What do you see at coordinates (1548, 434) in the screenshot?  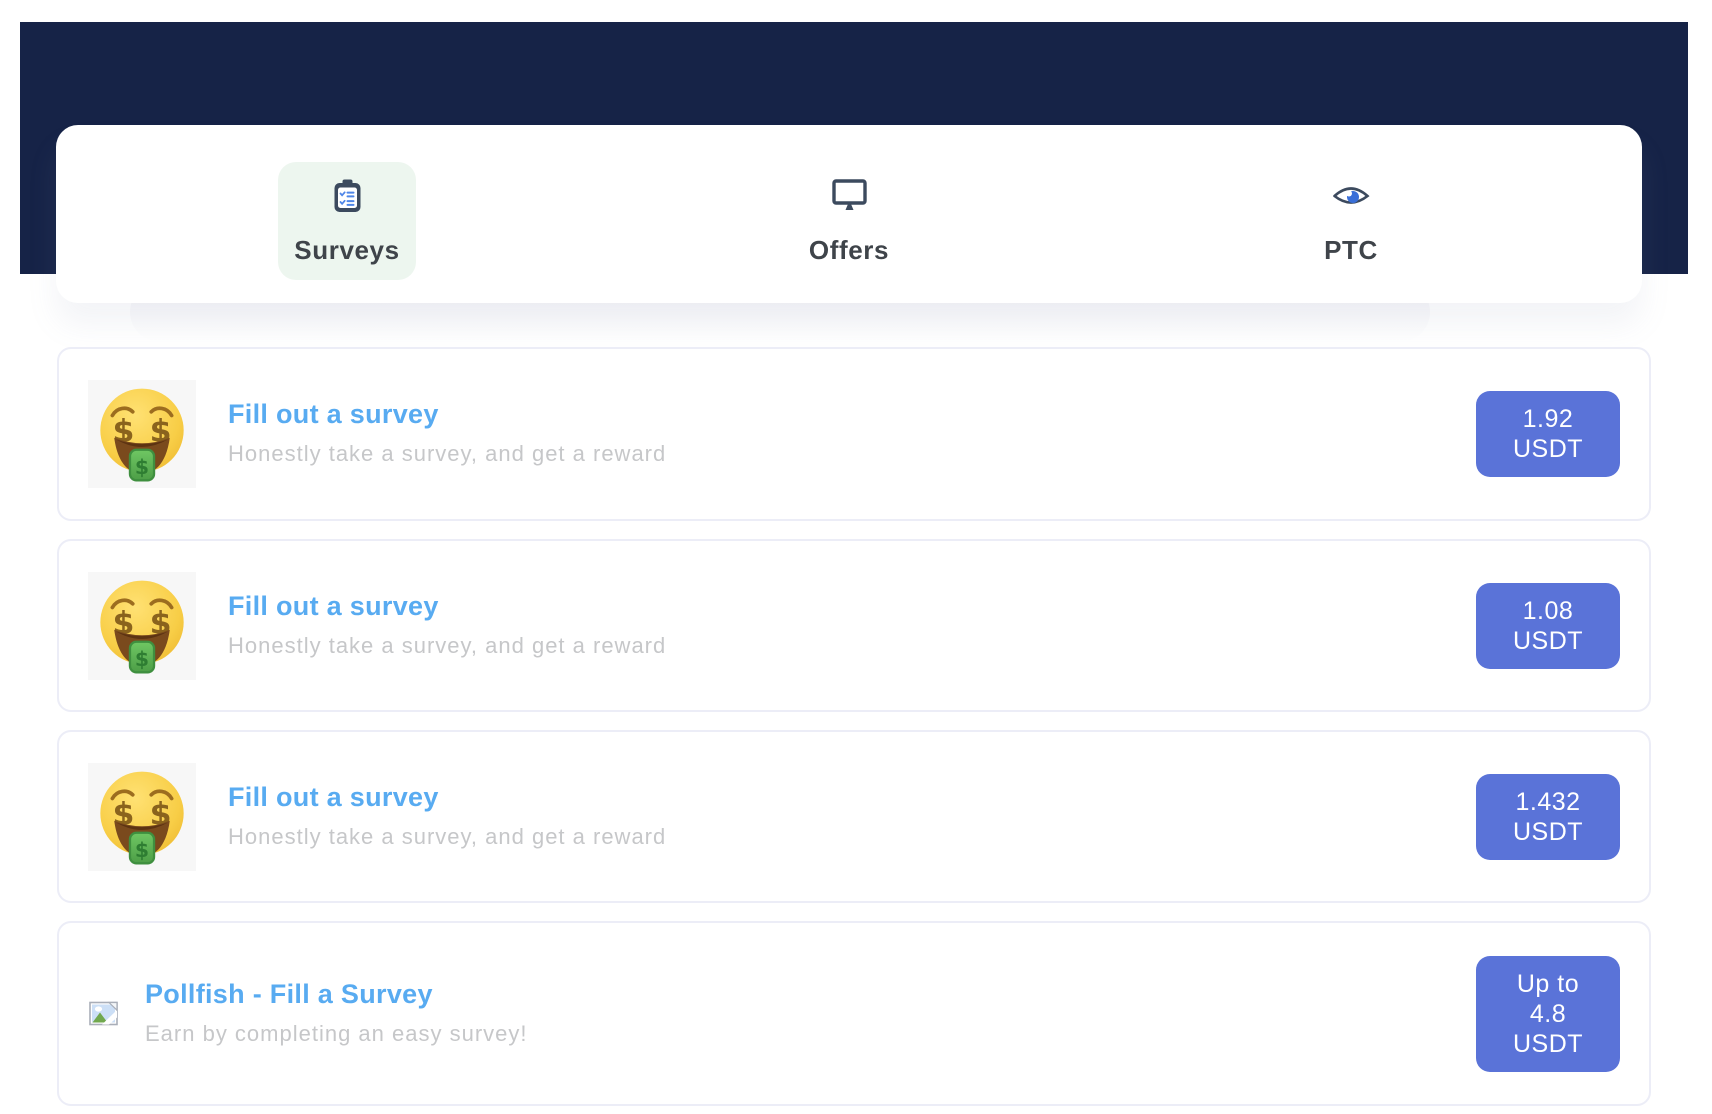 I see `reward-button: 1.92 USDT` at bounding box center [1548, 434].